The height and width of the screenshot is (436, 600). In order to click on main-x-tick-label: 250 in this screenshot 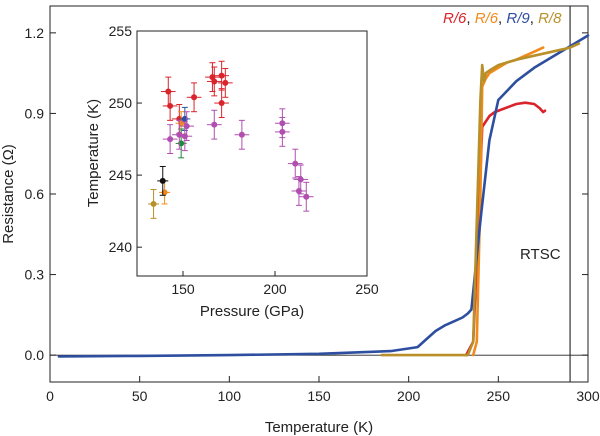, I will do `click(499, 396)`.